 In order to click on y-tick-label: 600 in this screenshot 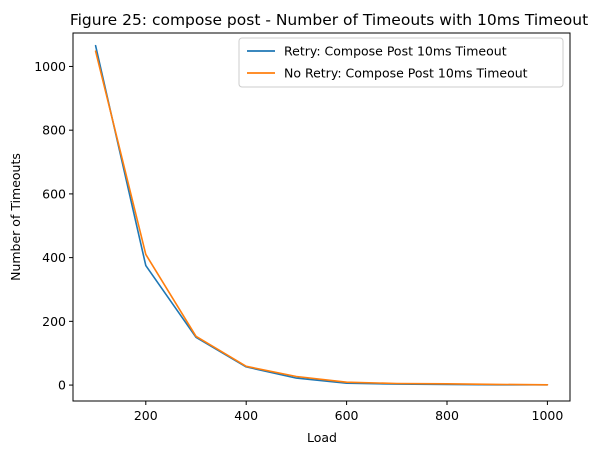, I will do `click(54, 193)`.